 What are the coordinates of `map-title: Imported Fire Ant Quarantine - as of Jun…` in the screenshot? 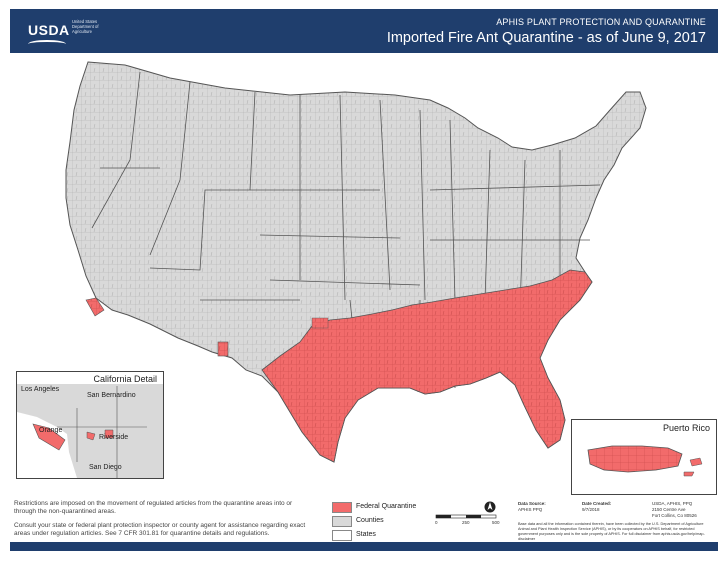 It's located at (546, 38).